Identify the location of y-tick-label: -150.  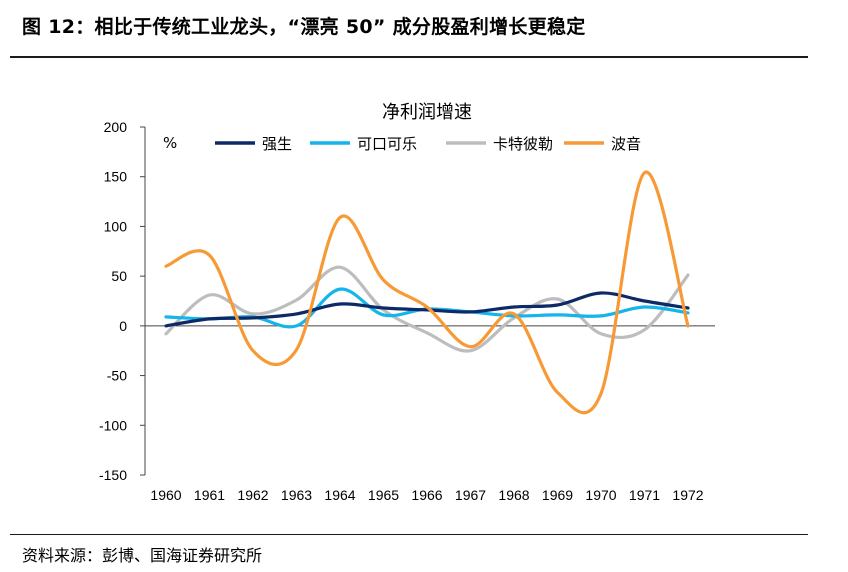
(113, 475).